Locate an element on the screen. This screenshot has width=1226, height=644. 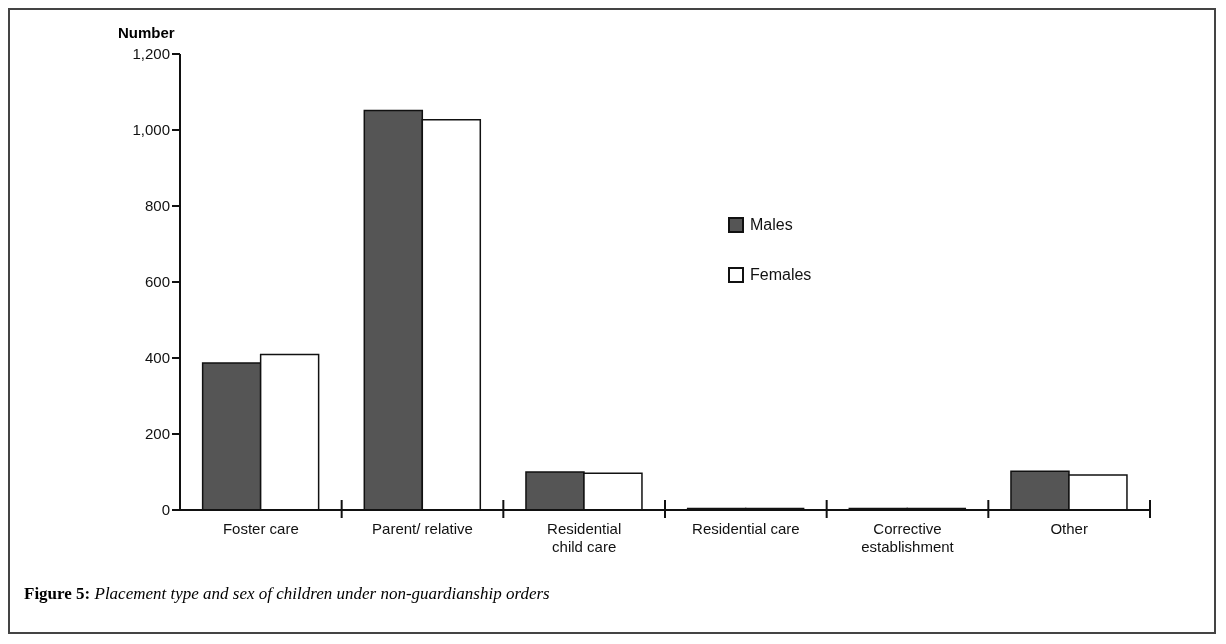
legend-label: Males is located at coordinates (771, 225).